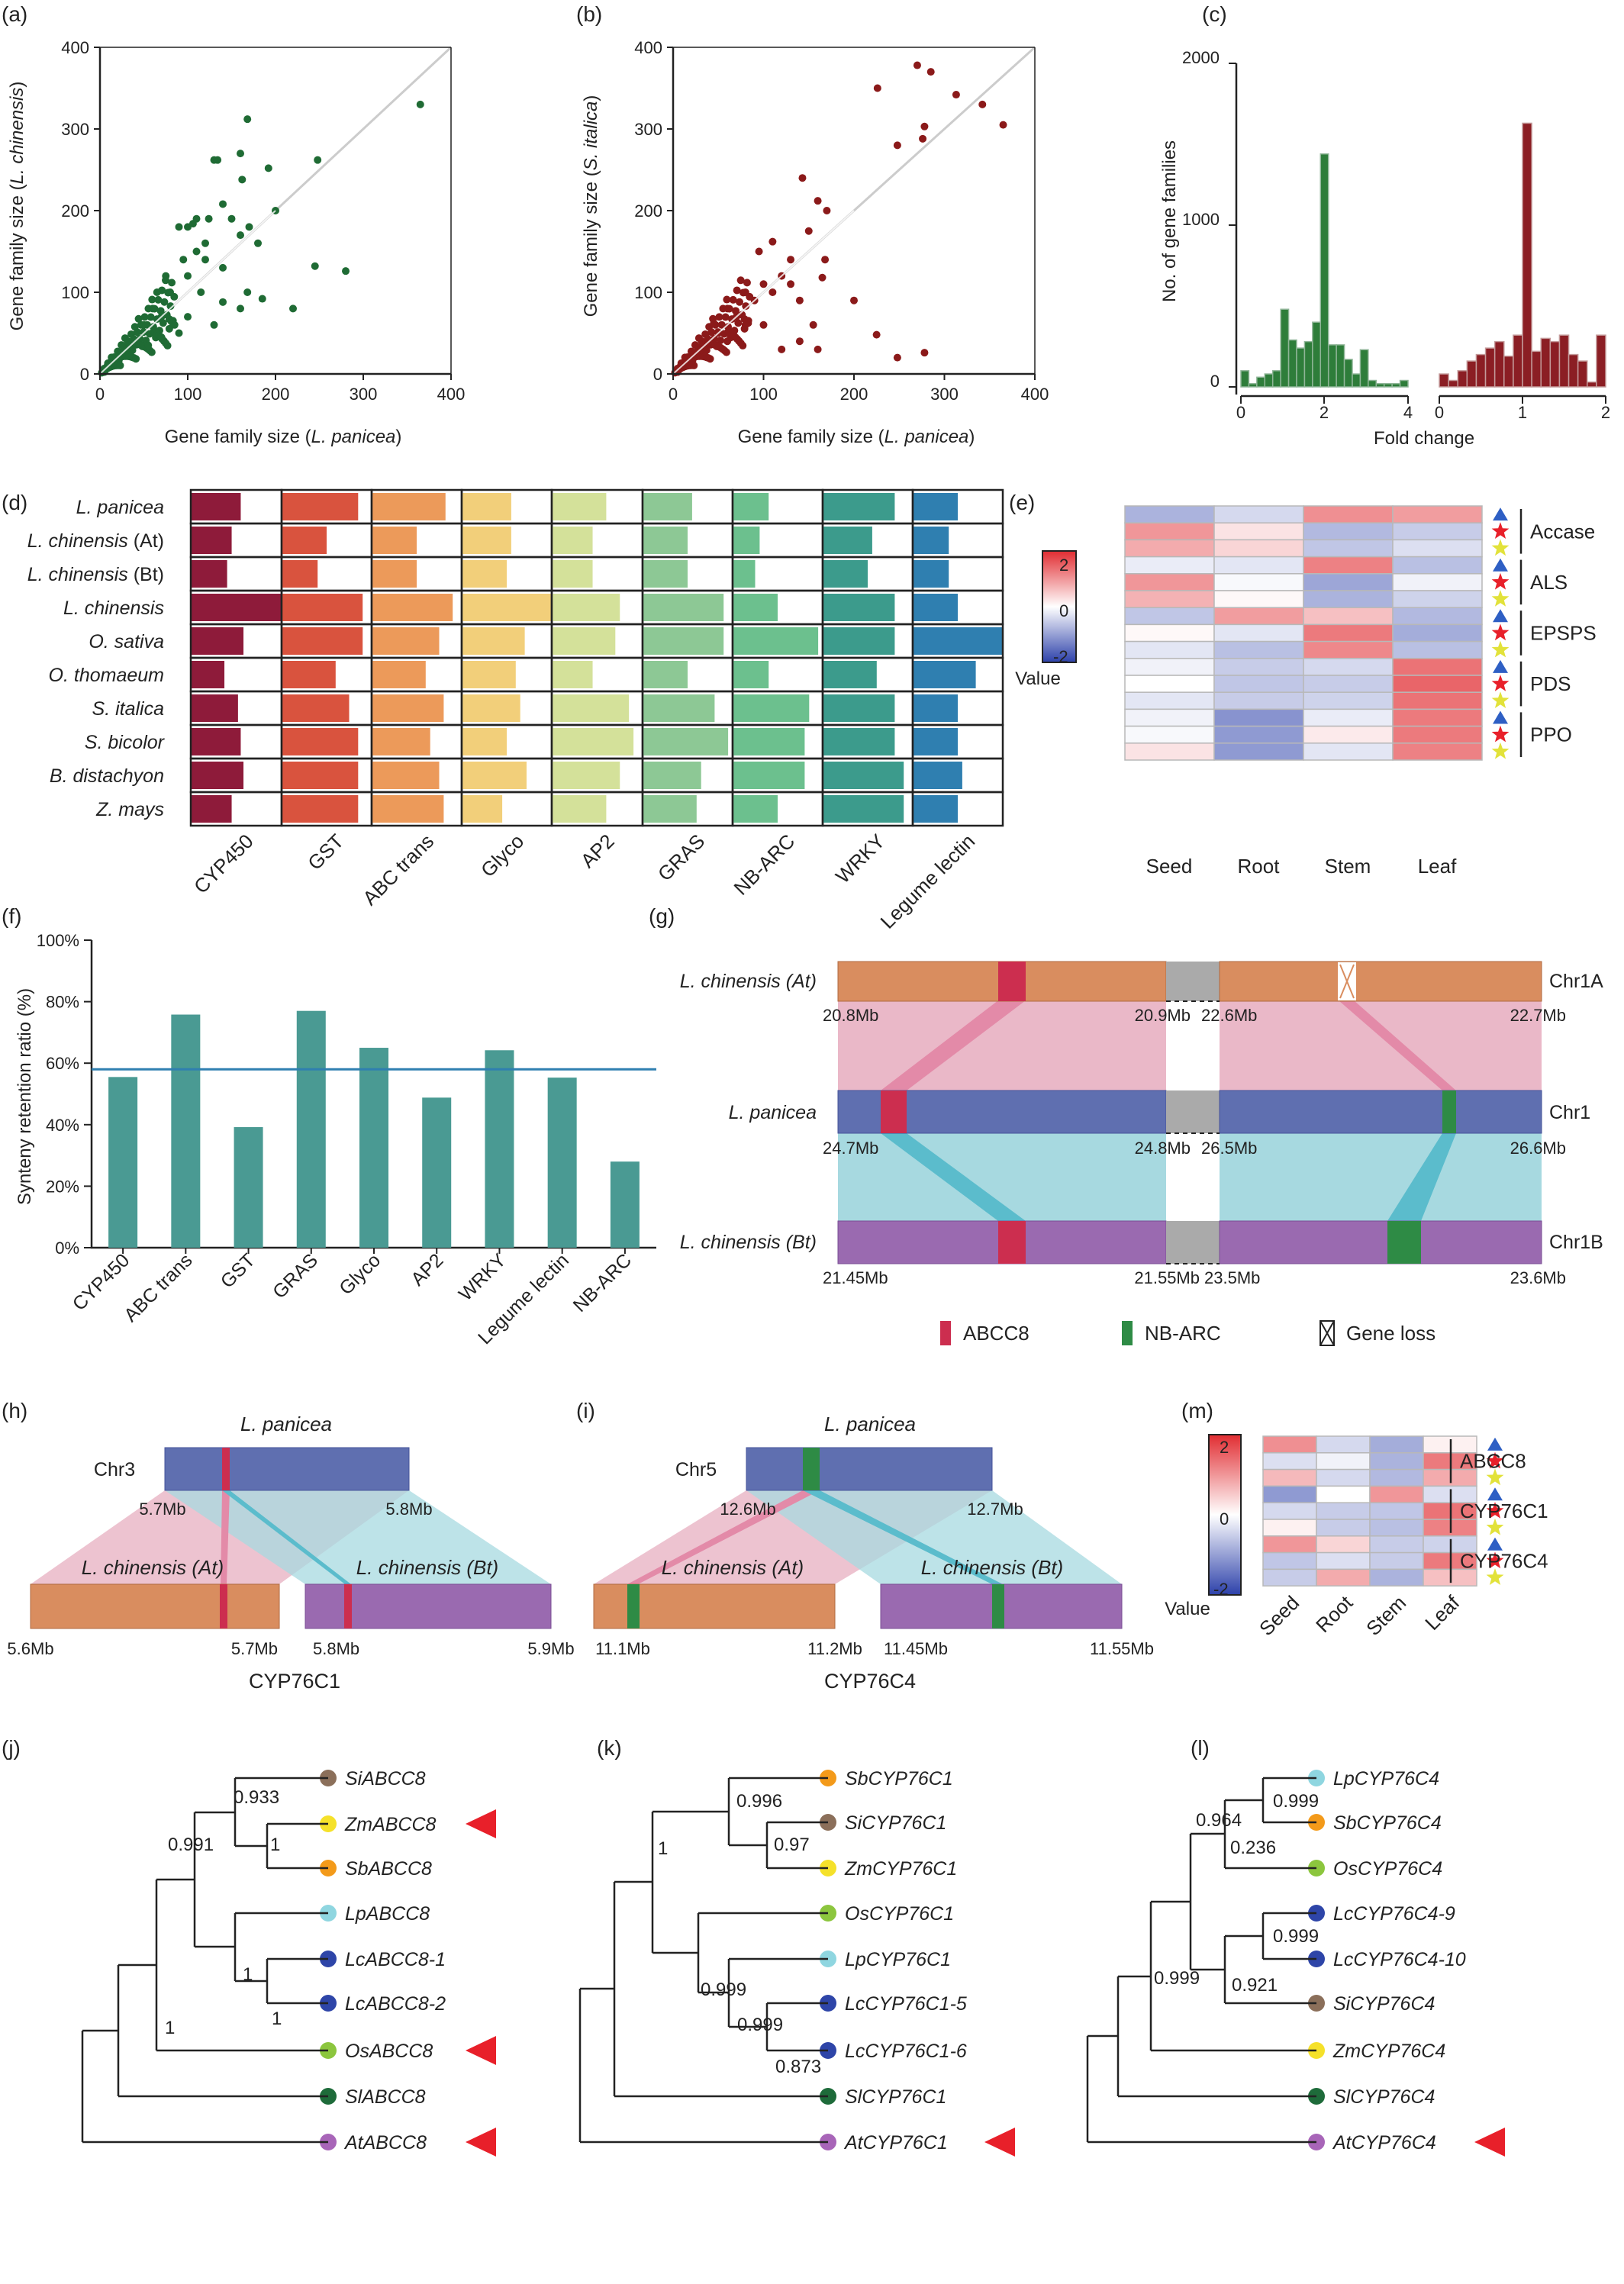 The width and height of the screenshot is (1624, 2284). I want to click on panel-h-label: (h), so click(14, 1410).